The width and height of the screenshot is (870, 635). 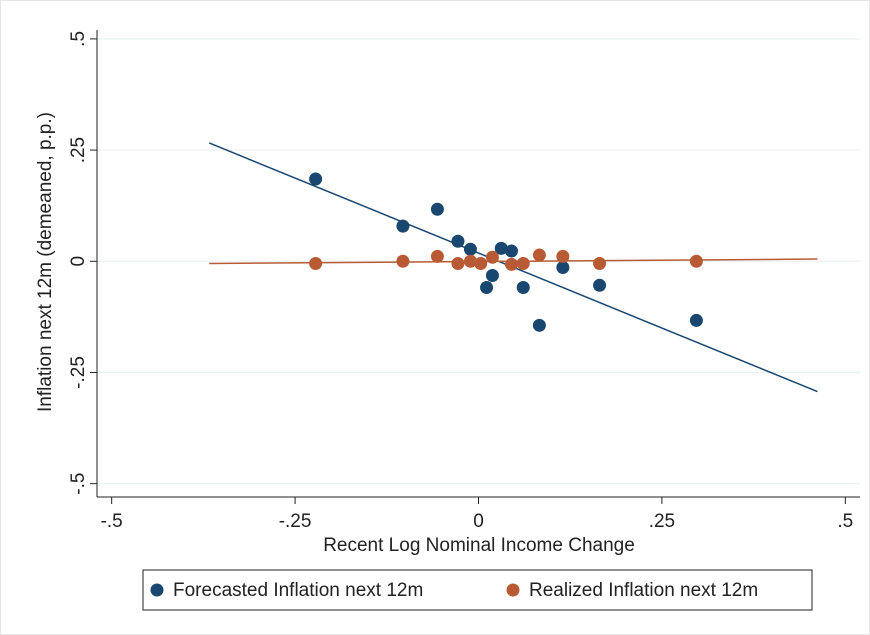 I want to click on x-tick-label: .25, so click(x=662, y=521).